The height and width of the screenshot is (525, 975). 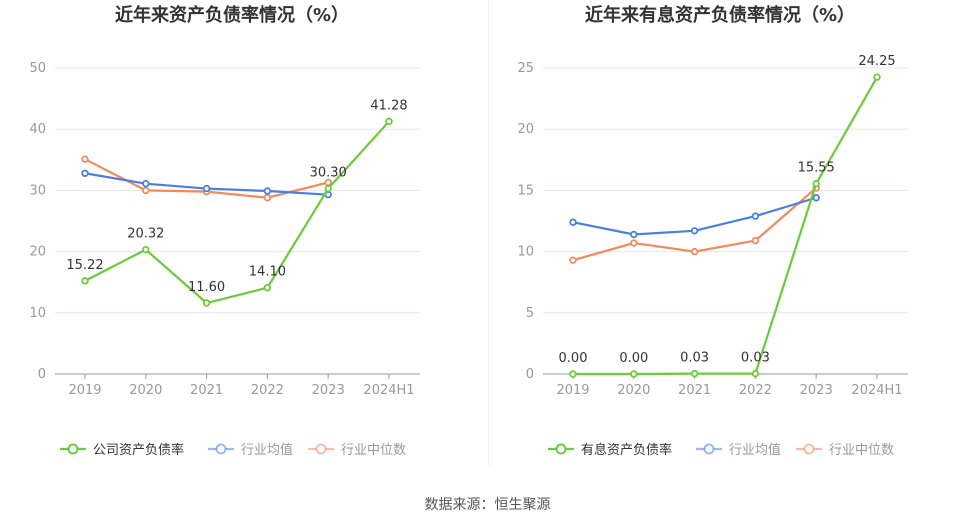 I want to click on panel-divider, so click(x=488, y=232).